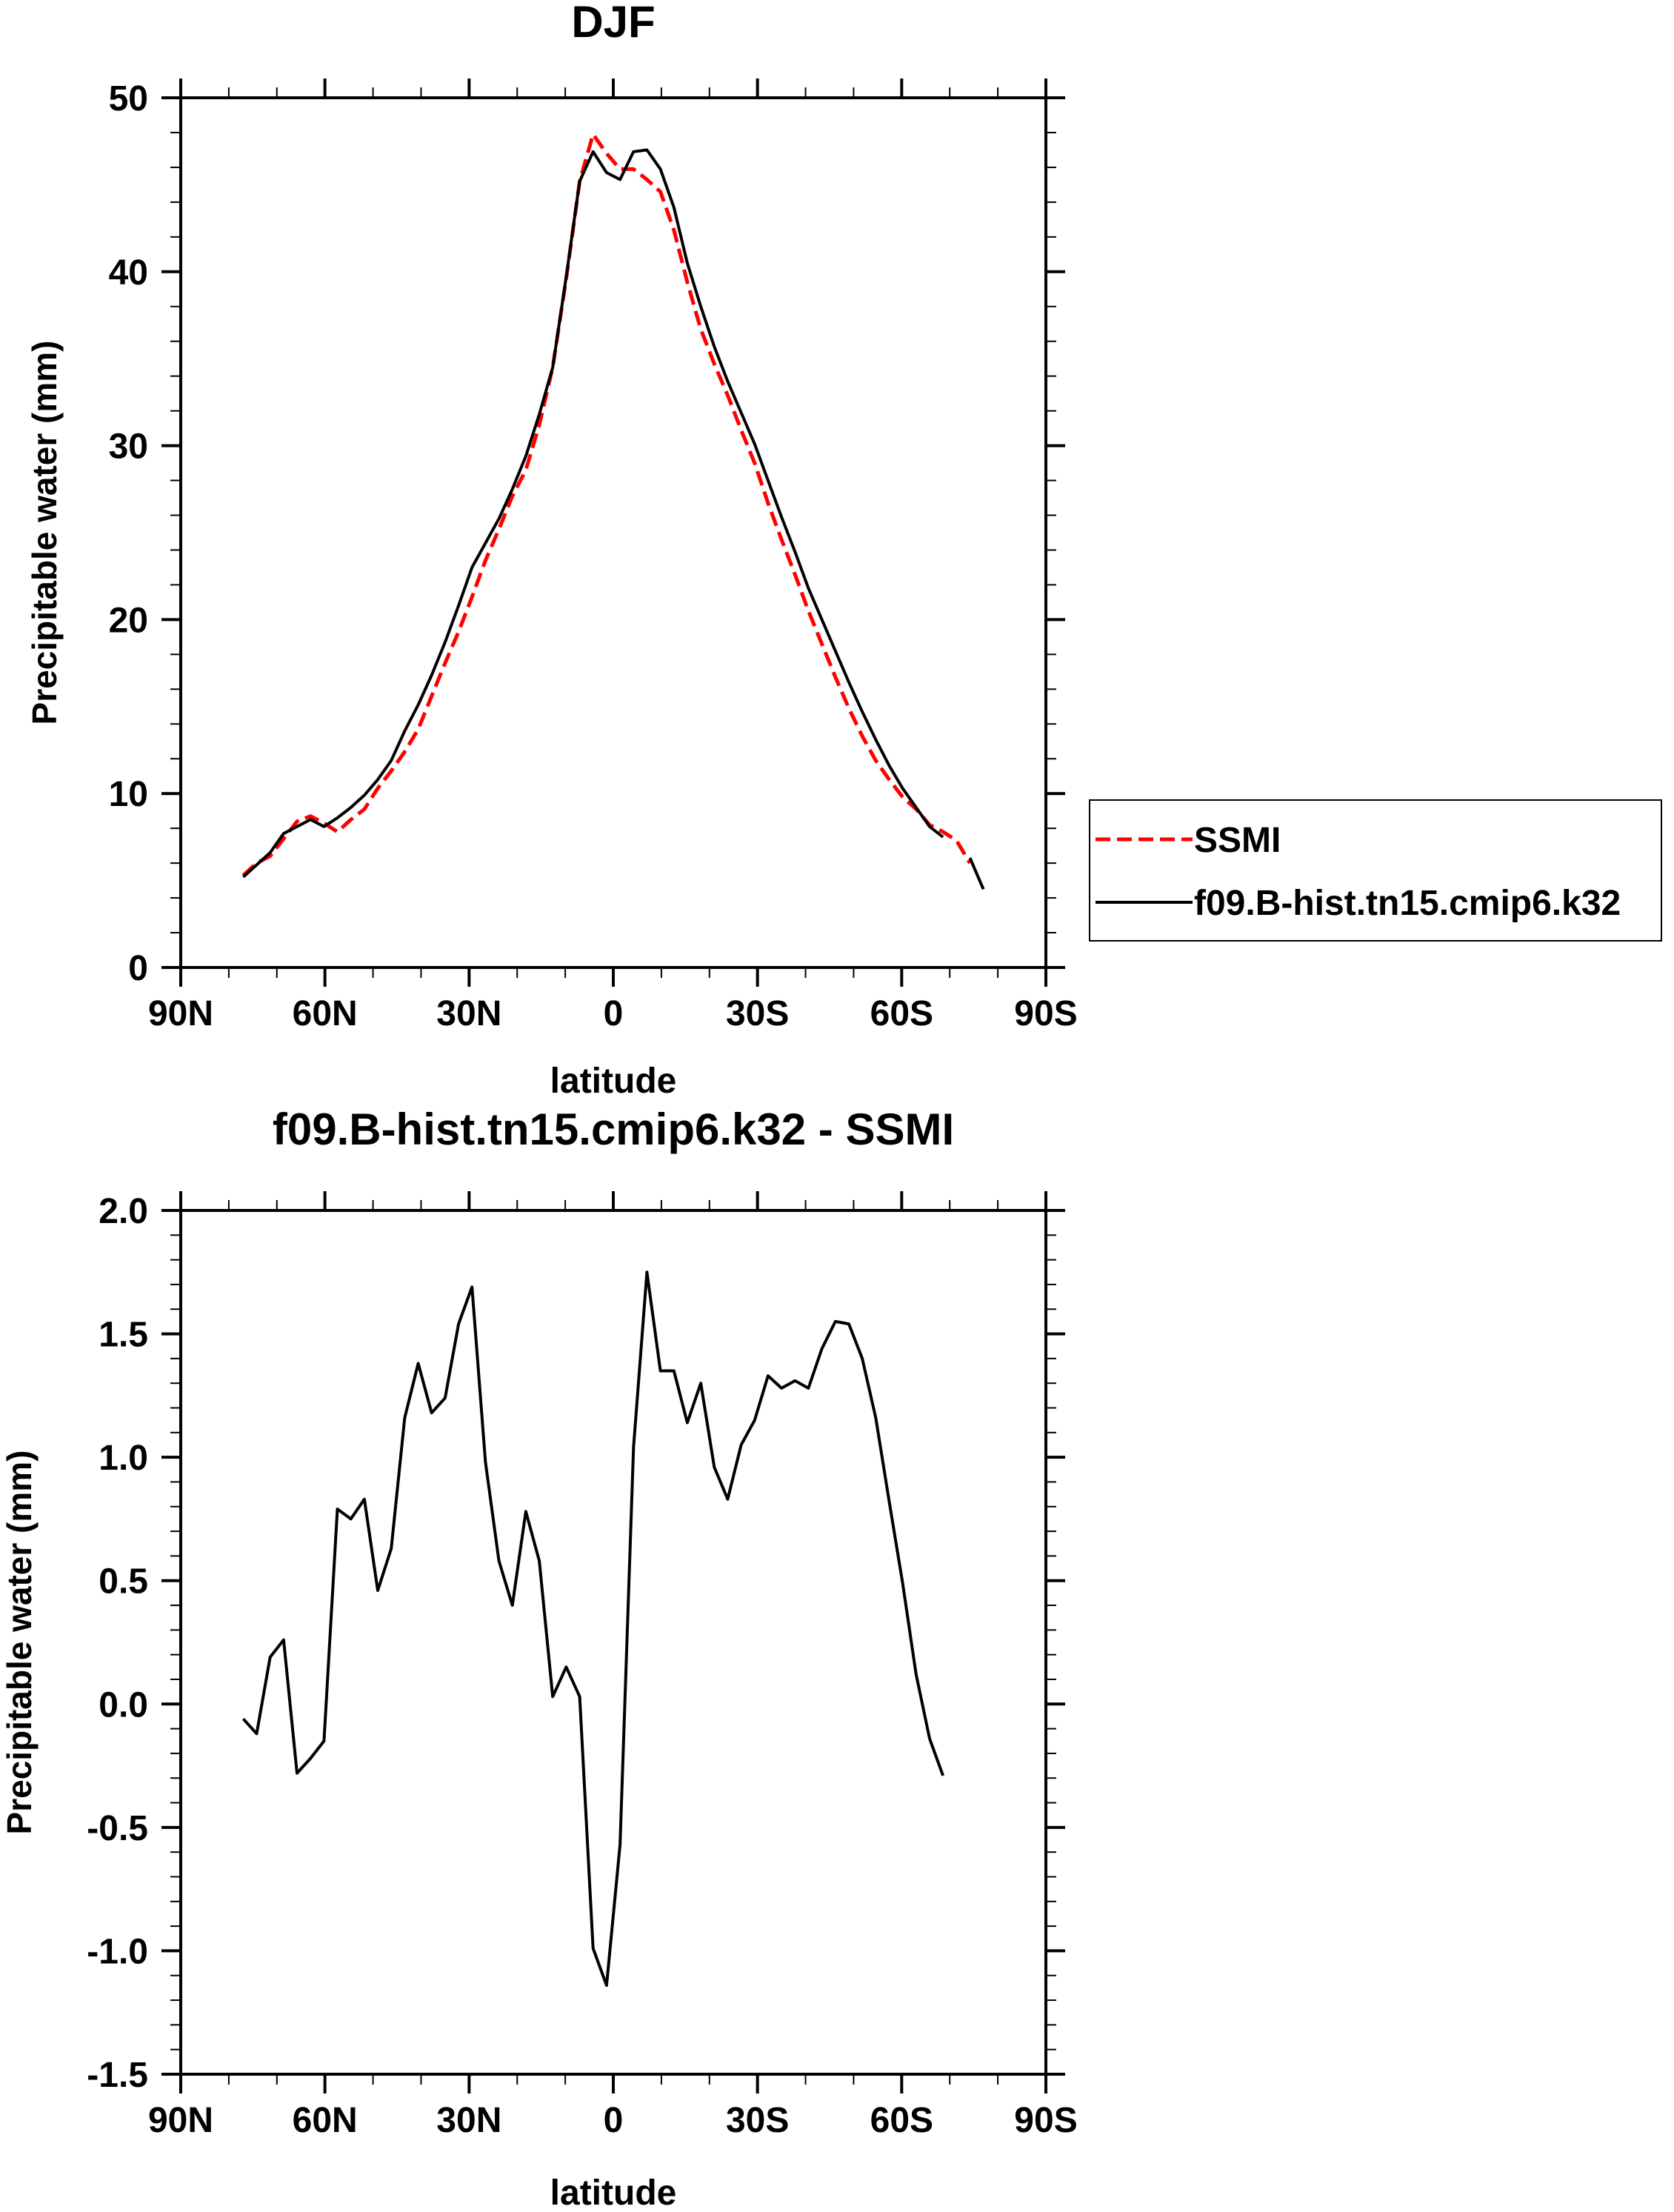  I want to click on series-line-f09-b-hist-tn15-cmip6-k32, so click(613, 519).